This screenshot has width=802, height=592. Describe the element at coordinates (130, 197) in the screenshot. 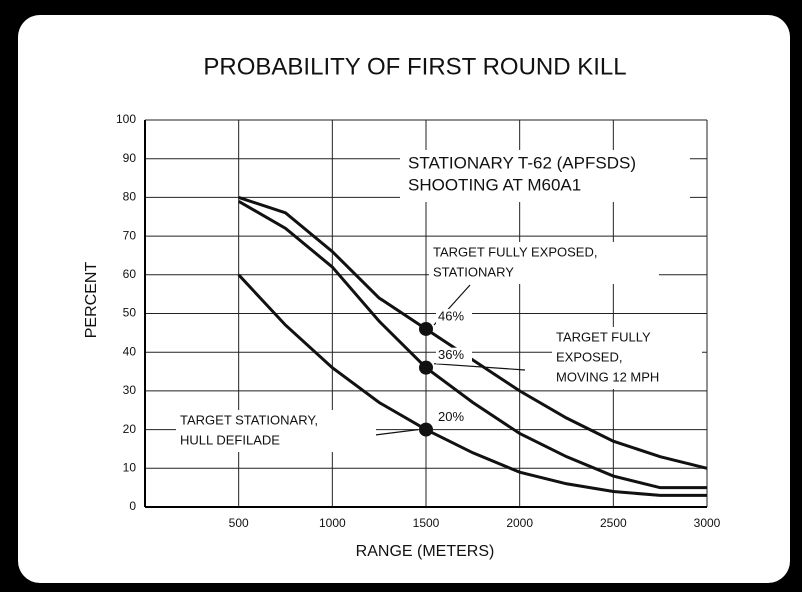

I see `y-tick-label: 80` at that location.